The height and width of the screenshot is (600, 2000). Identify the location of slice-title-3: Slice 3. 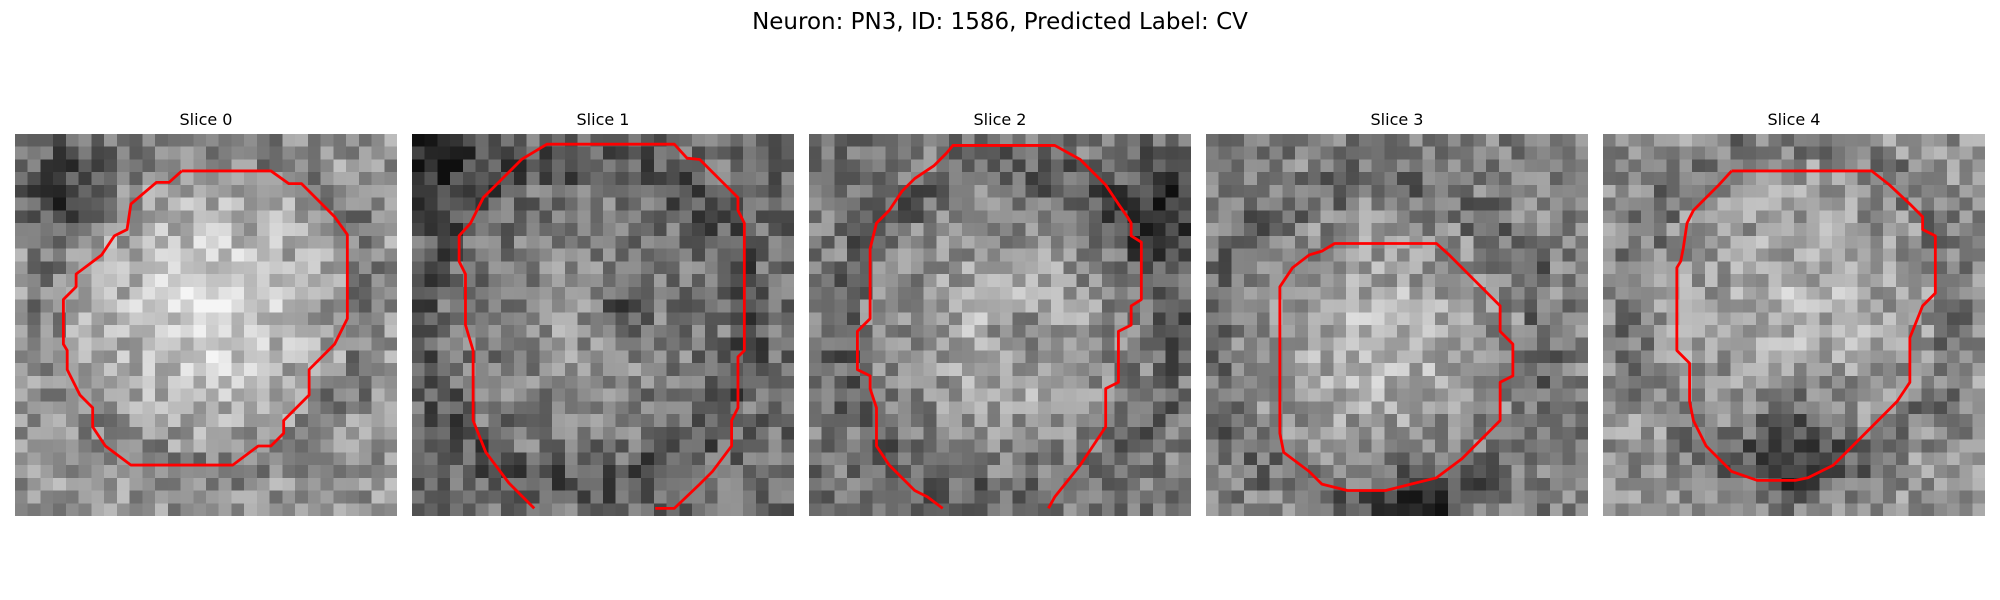
(1397, 119).